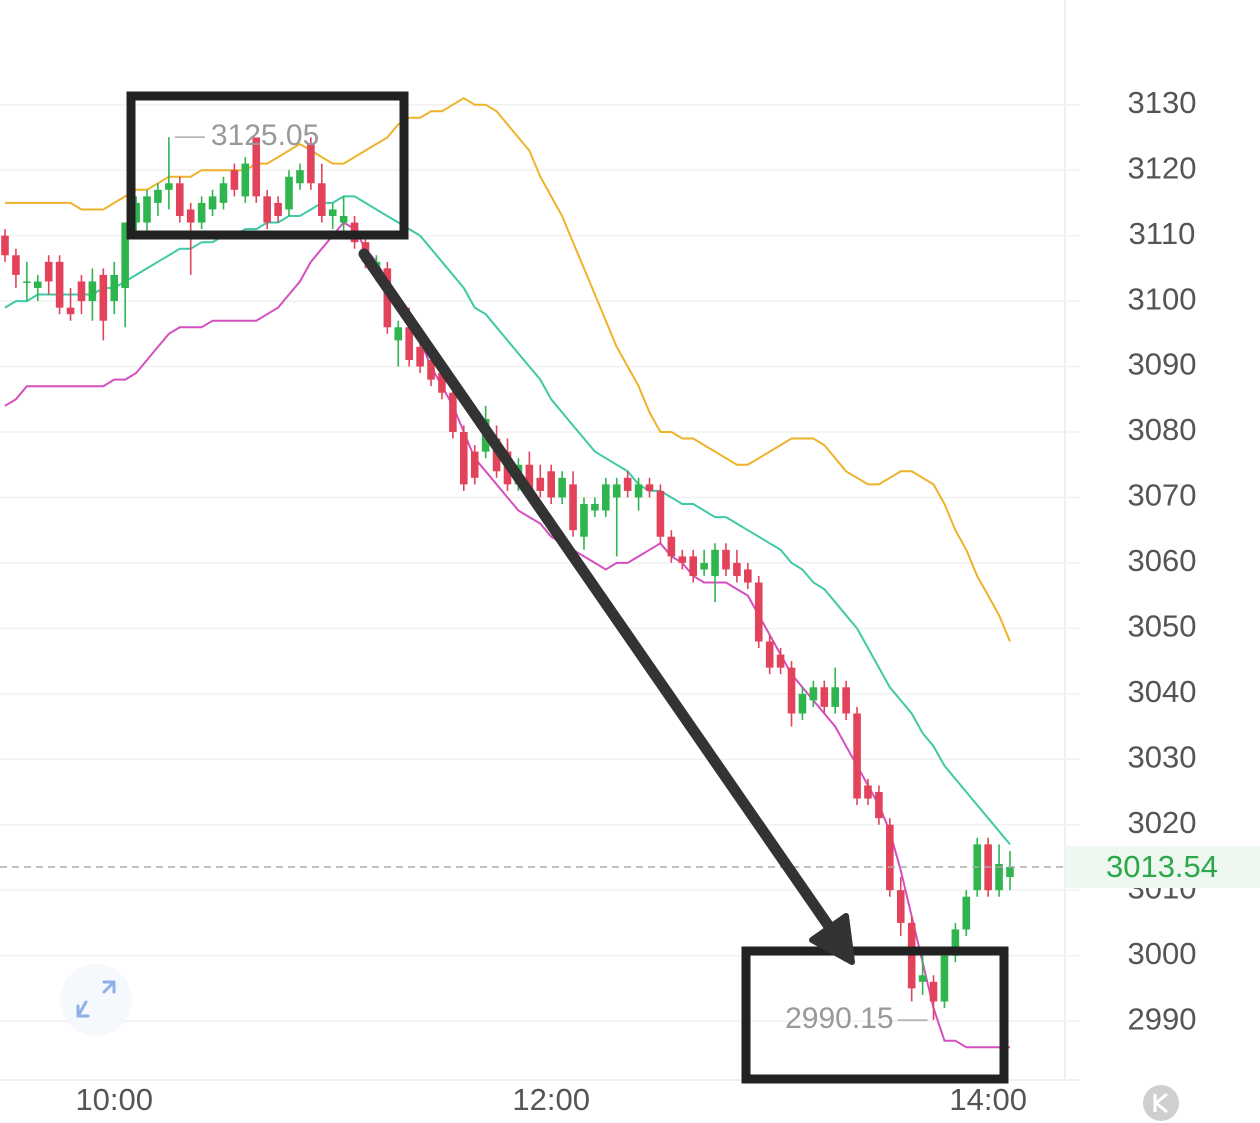 This screenshot has width=1260, height=1123. Describe the element at coordinates (839, 1018) in the screenshot. I see `low-label: 2990.15` at that location.